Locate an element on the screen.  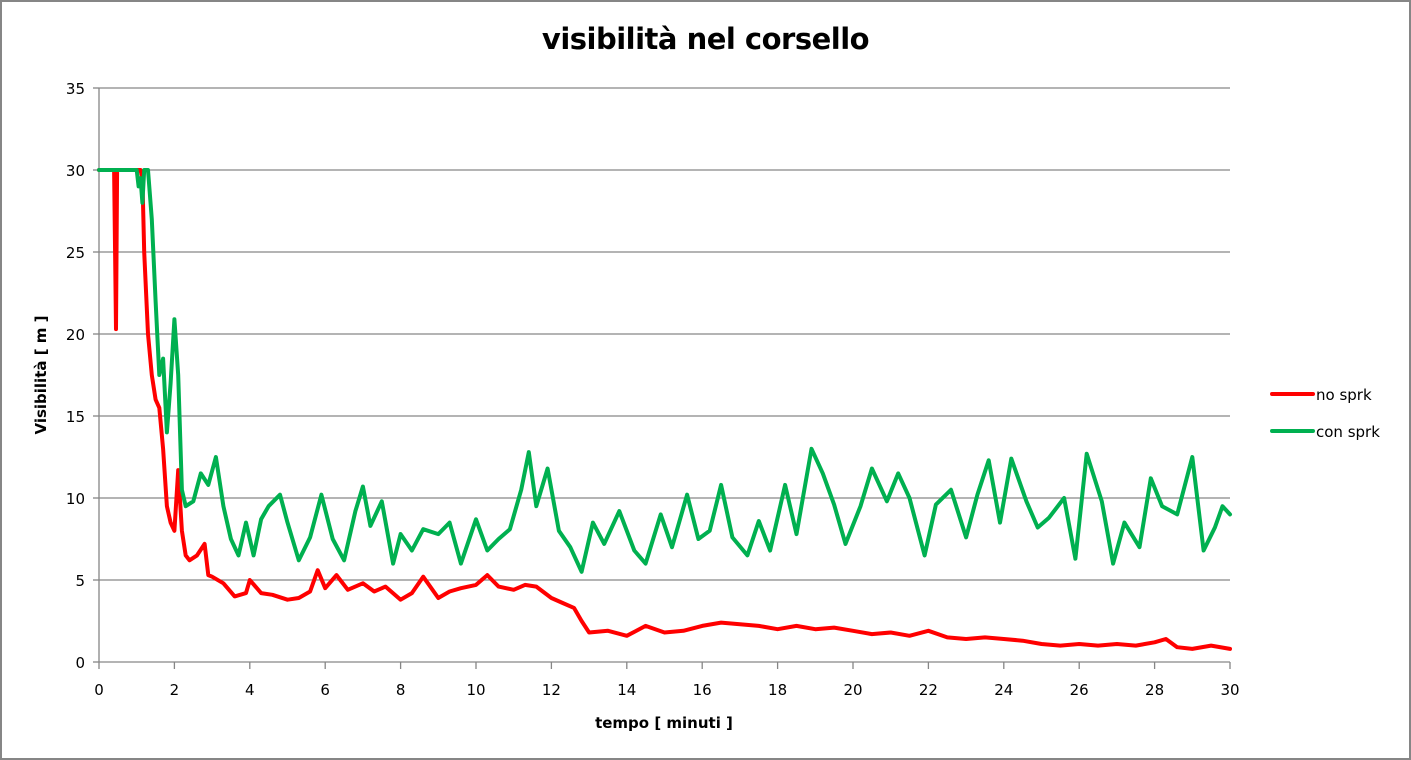
y-tick-label: 0 is located at coordinates (80, 663).